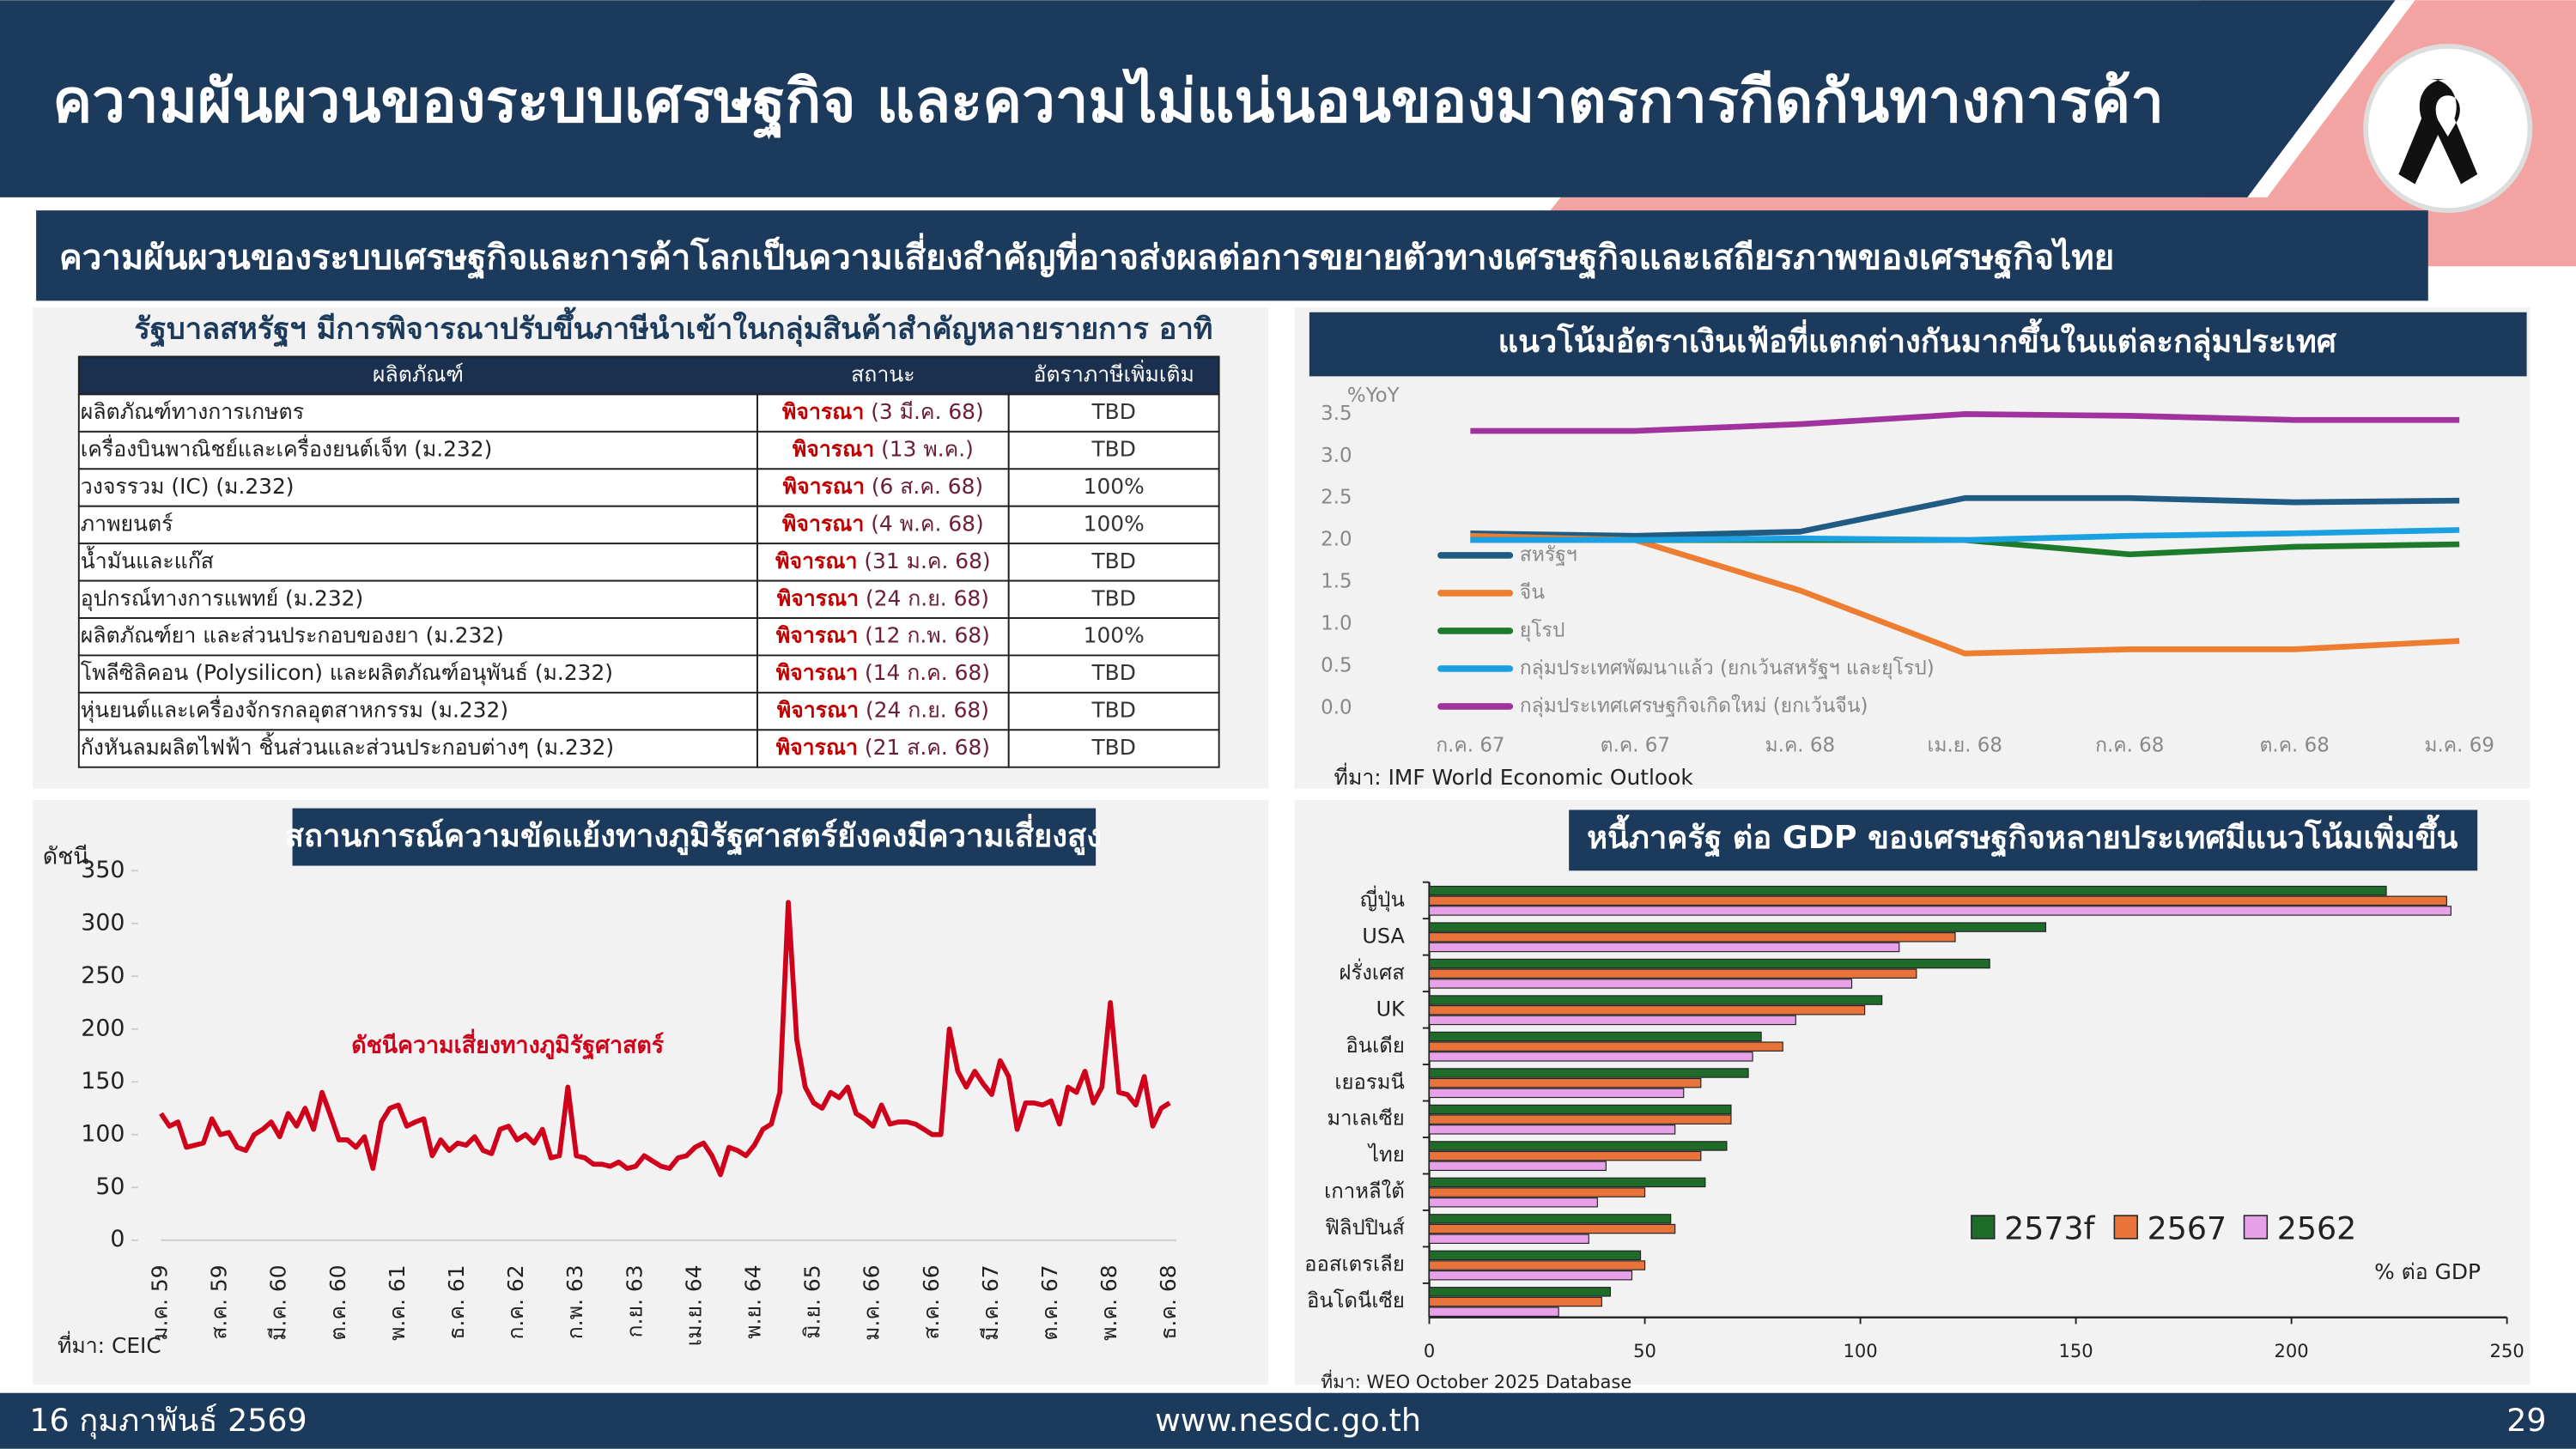 Image resolution: width=2576 pixels, height=1449 pixels. Describe the element at coordinates (753, 1301) in the screenshot. I see `x-tick-label: พ.ย. 64` at that location.